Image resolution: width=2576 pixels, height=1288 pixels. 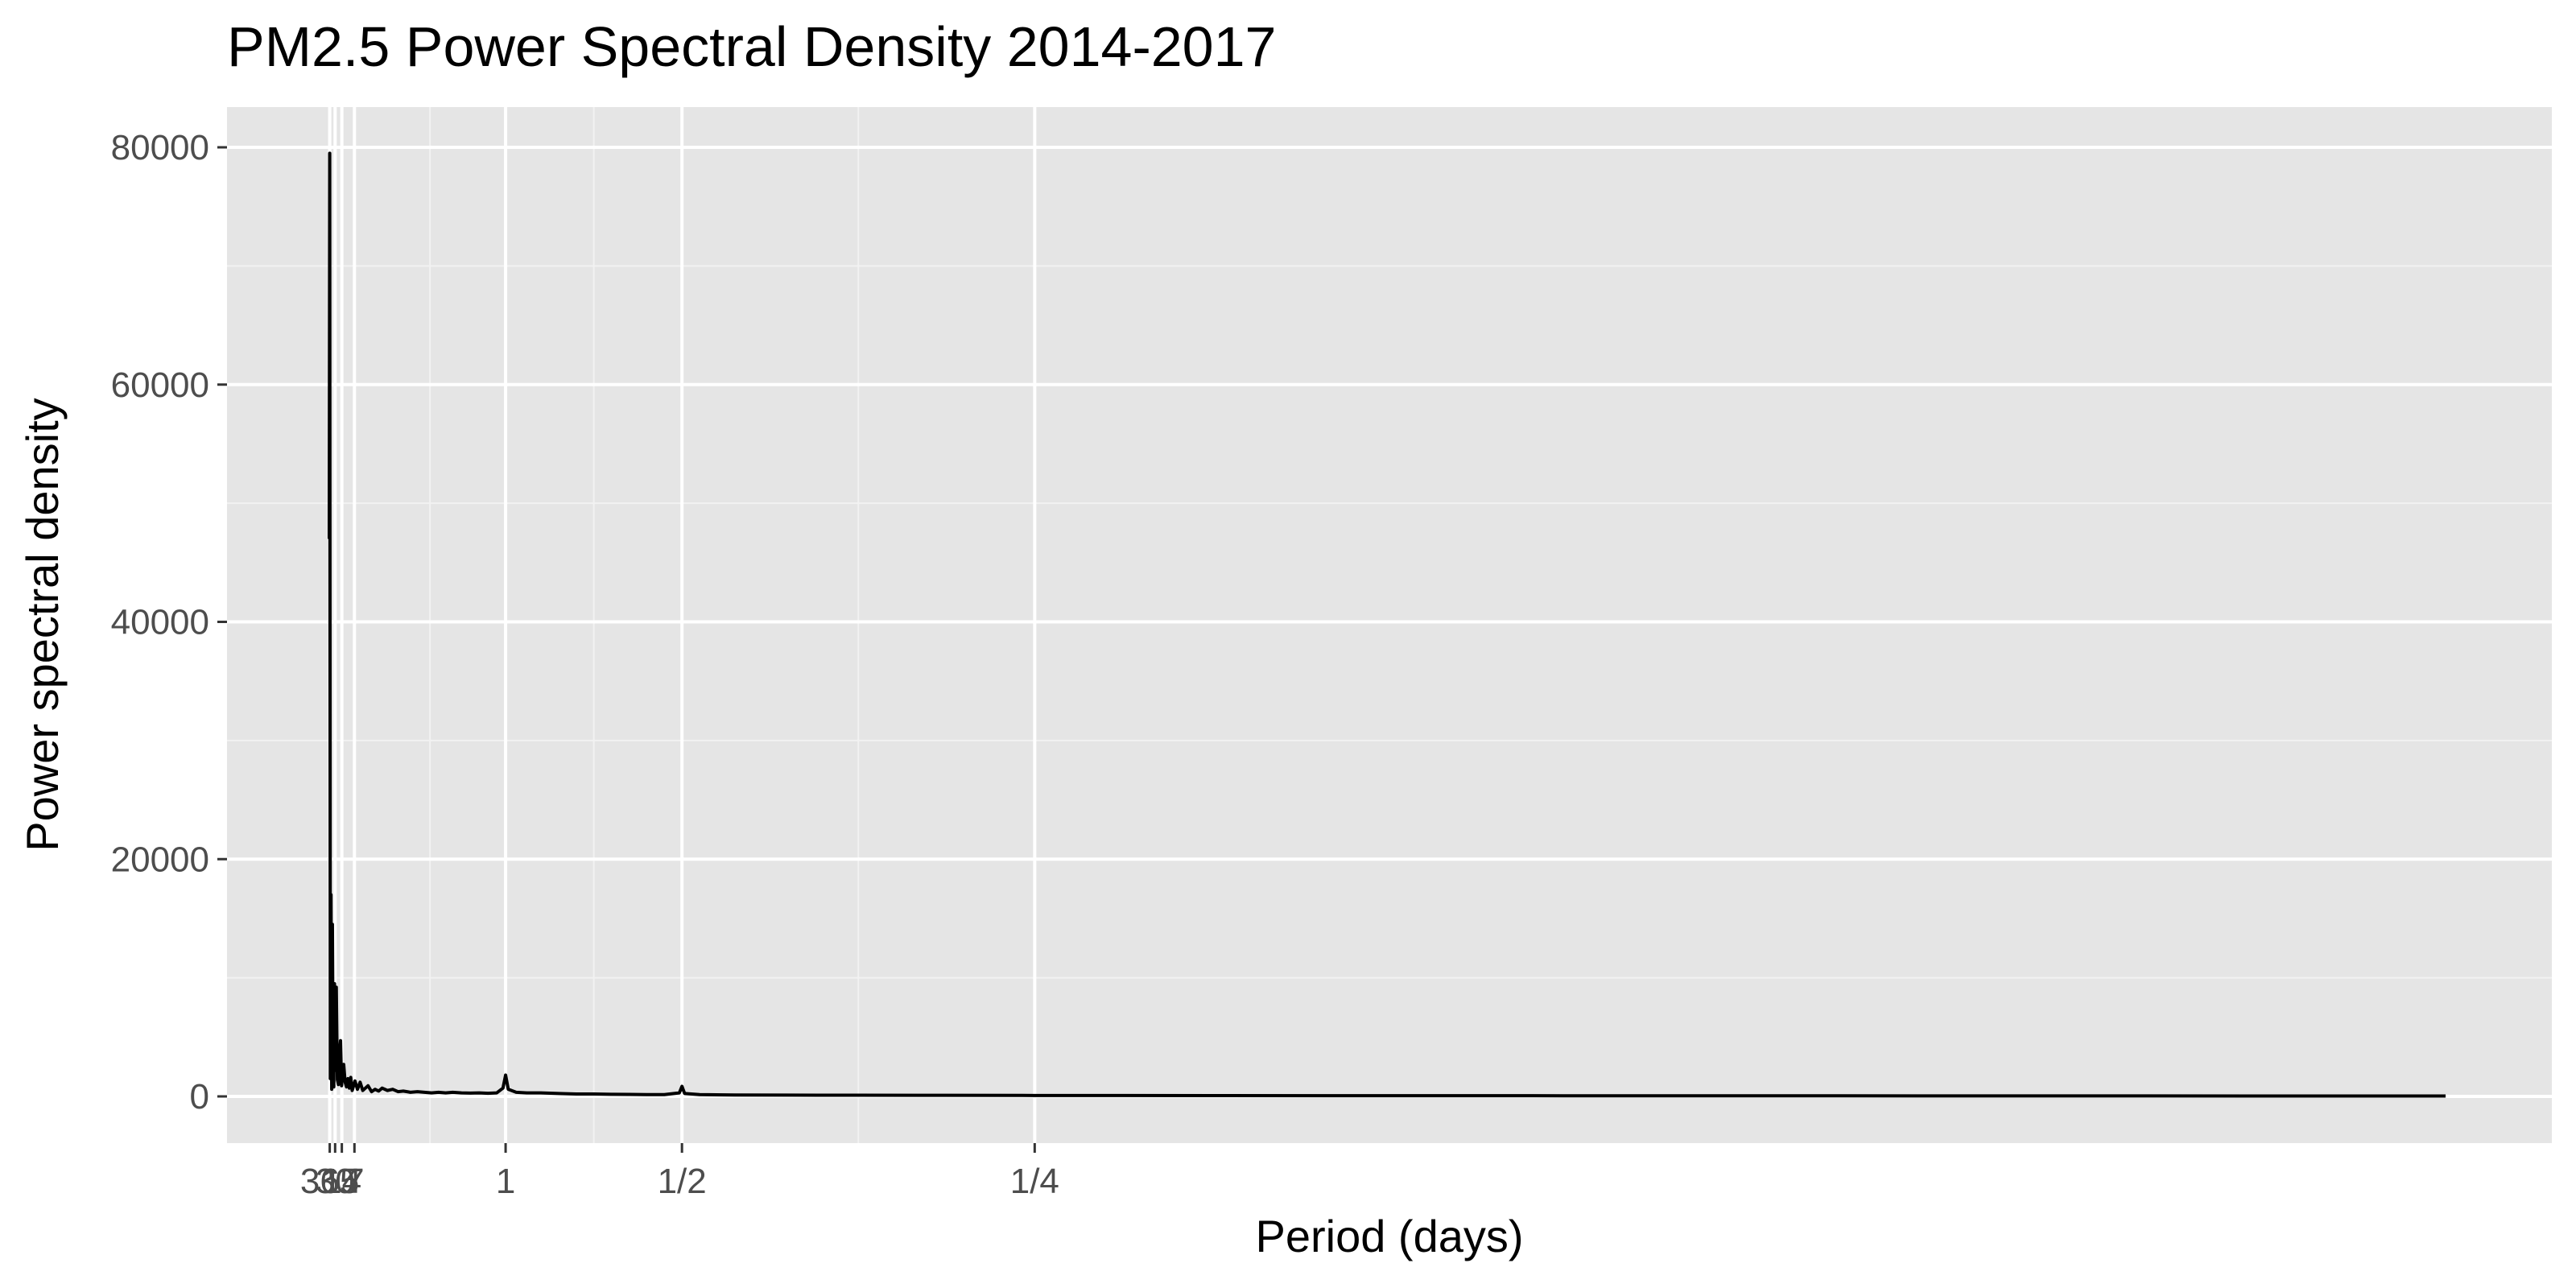 What do you see at coordinates (1034, 1181) in the screenshot?
I see `x-tick-label: 1/4` at bounding box center [1034, 1181].